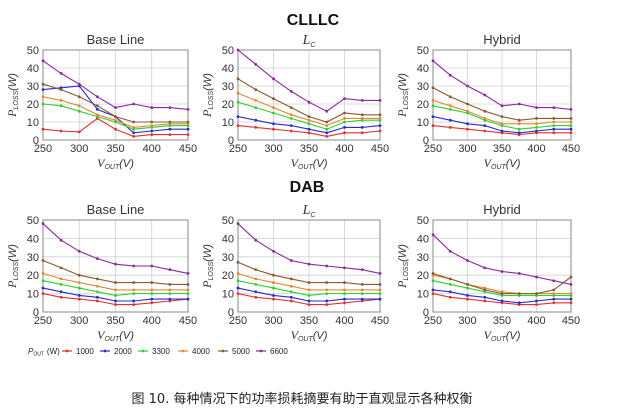 The height and width of the screenshot is (413, 627). I want to click on x-axis-label: VOUT(V), so click(115, 335).